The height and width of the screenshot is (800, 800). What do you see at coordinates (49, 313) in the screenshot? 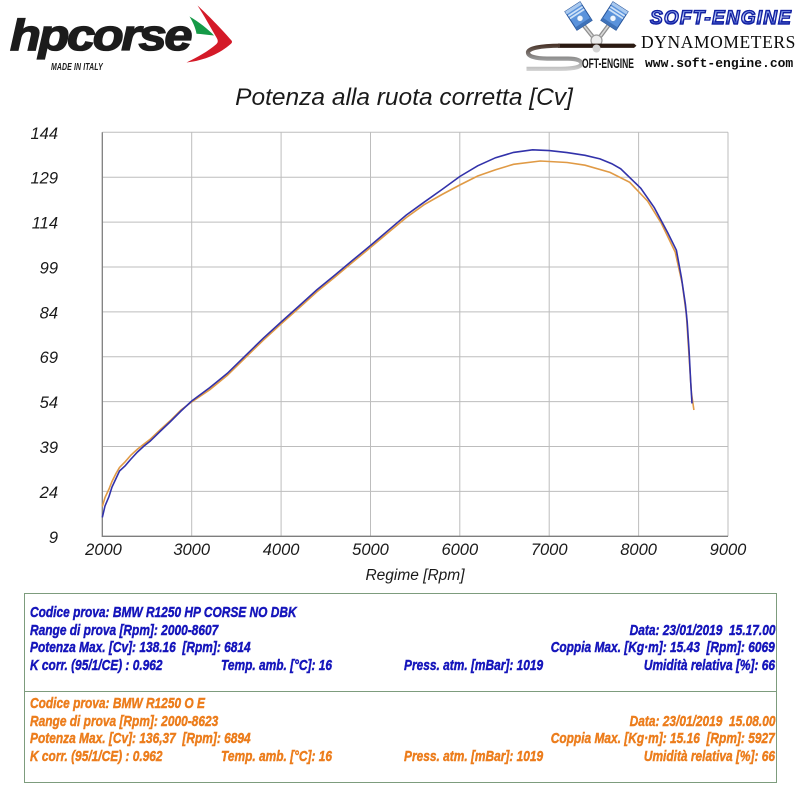
I see `svg-text: 84` at bounding box center [49, 313].